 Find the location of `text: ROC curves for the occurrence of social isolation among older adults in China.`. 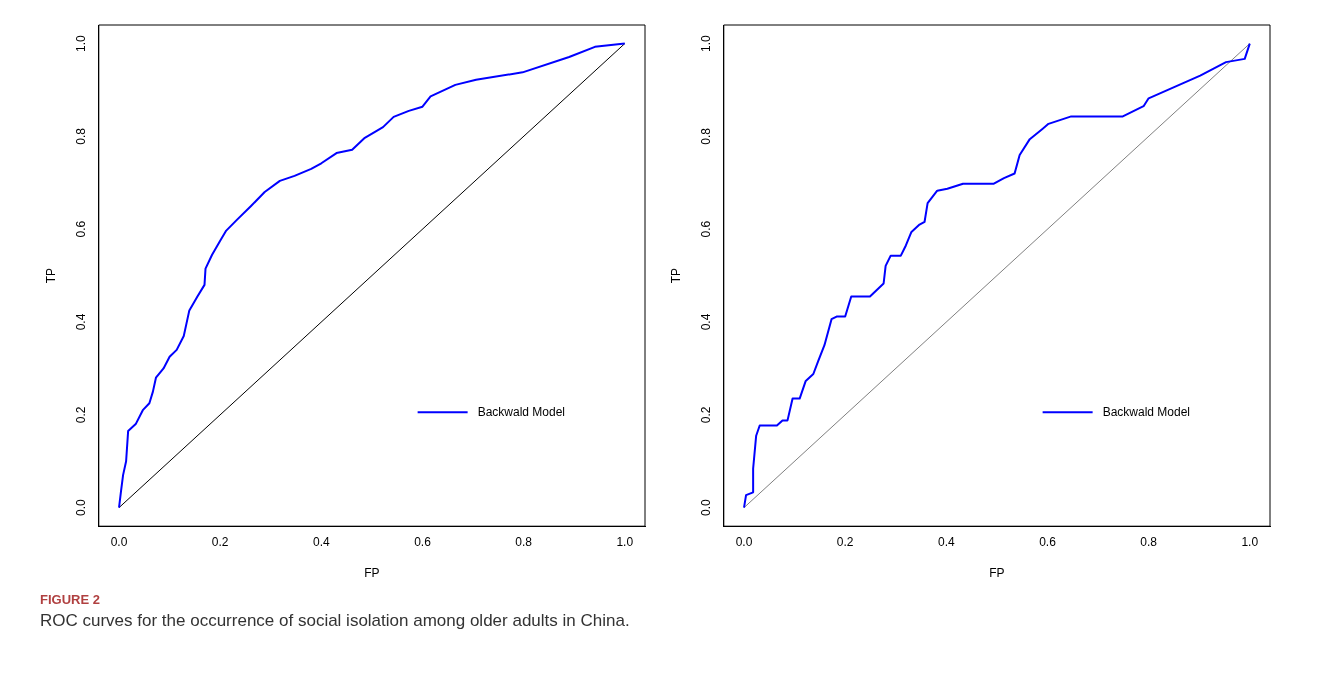

text: ROC curves for the occurrence of social isolation among older adults in China. is located at coordinates (335, 621).